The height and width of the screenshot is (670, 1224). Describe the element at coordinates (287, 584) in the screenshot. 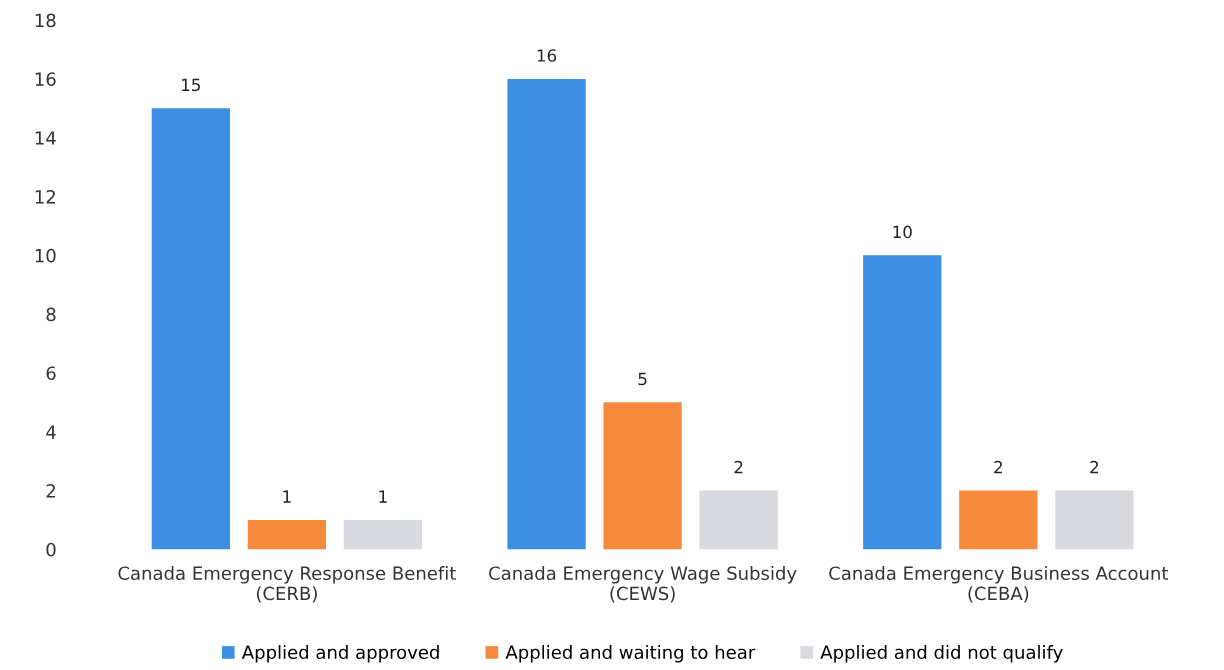

I see `x-tick-label: Canada Emergency Response Benefit (CERB)` at that location.